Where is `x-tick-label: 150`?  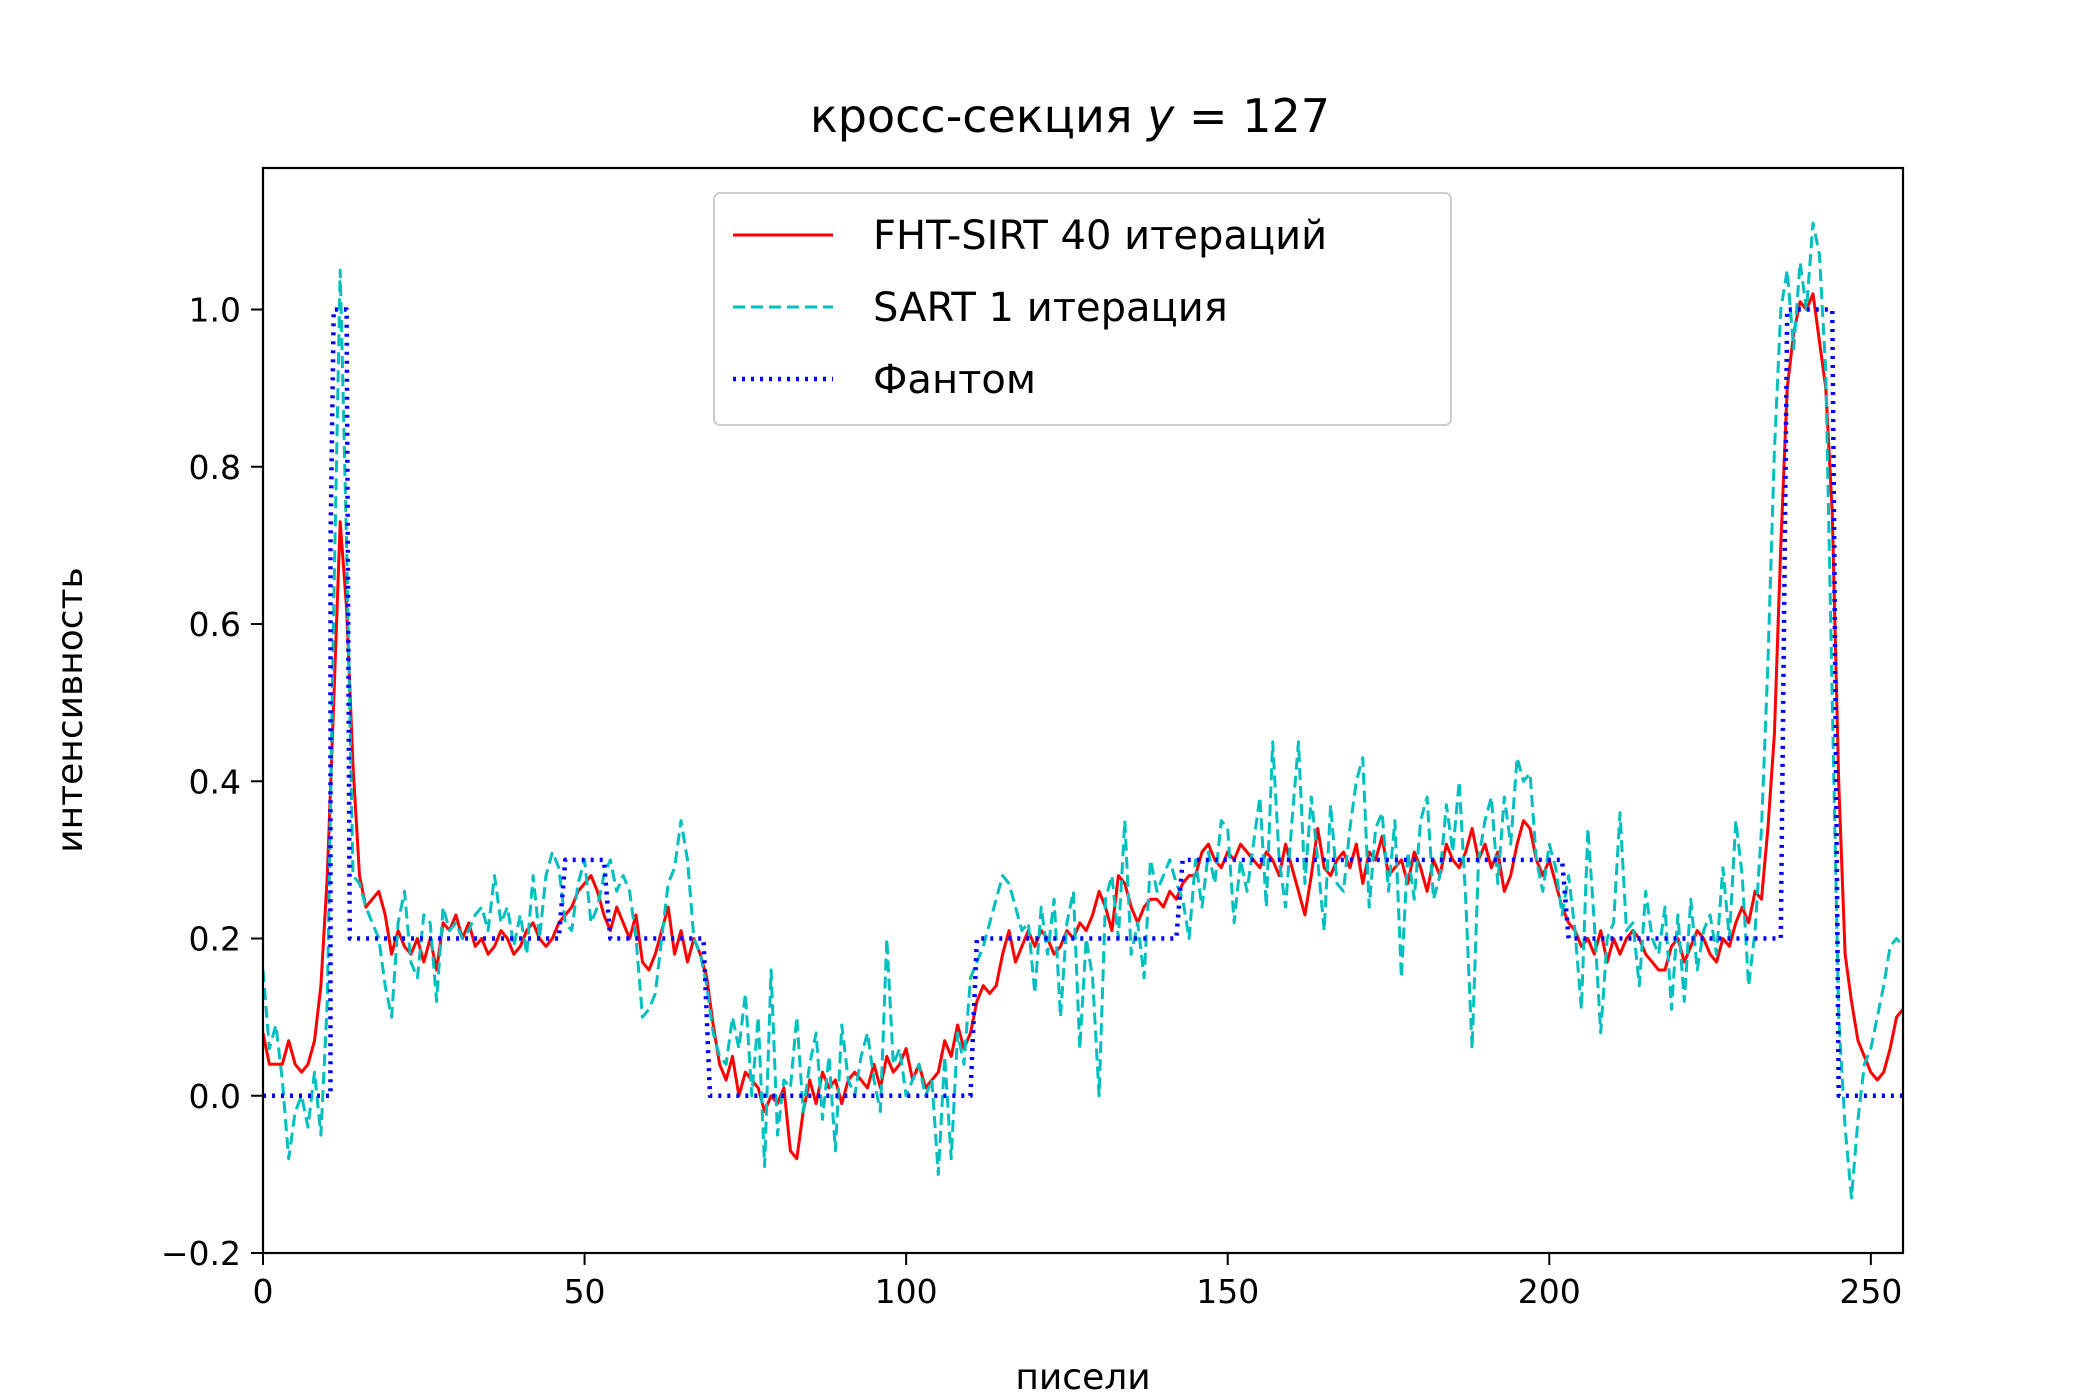
x-tick-label: 150 is located at coordinates (1227, 1291).